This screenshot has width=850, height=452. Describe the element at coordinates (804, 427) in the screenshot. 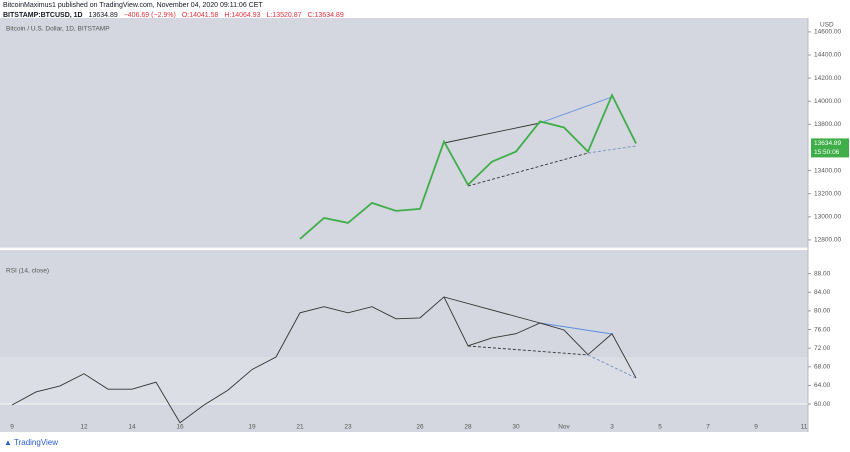

I see `x-tick-label: 11` at that location.